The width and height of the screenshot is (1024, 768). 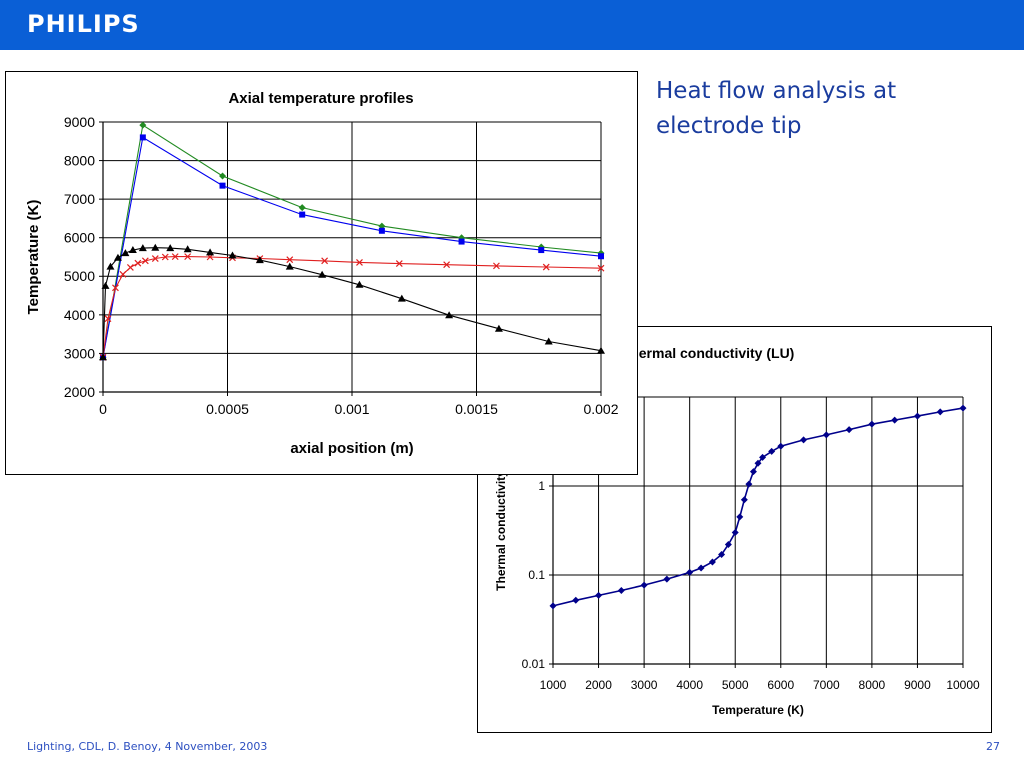 What do you see at coordinates (79, 276) in the screenshot?
I see `chart1-y-tick-label: 5000` at bounding box center [79, 276].